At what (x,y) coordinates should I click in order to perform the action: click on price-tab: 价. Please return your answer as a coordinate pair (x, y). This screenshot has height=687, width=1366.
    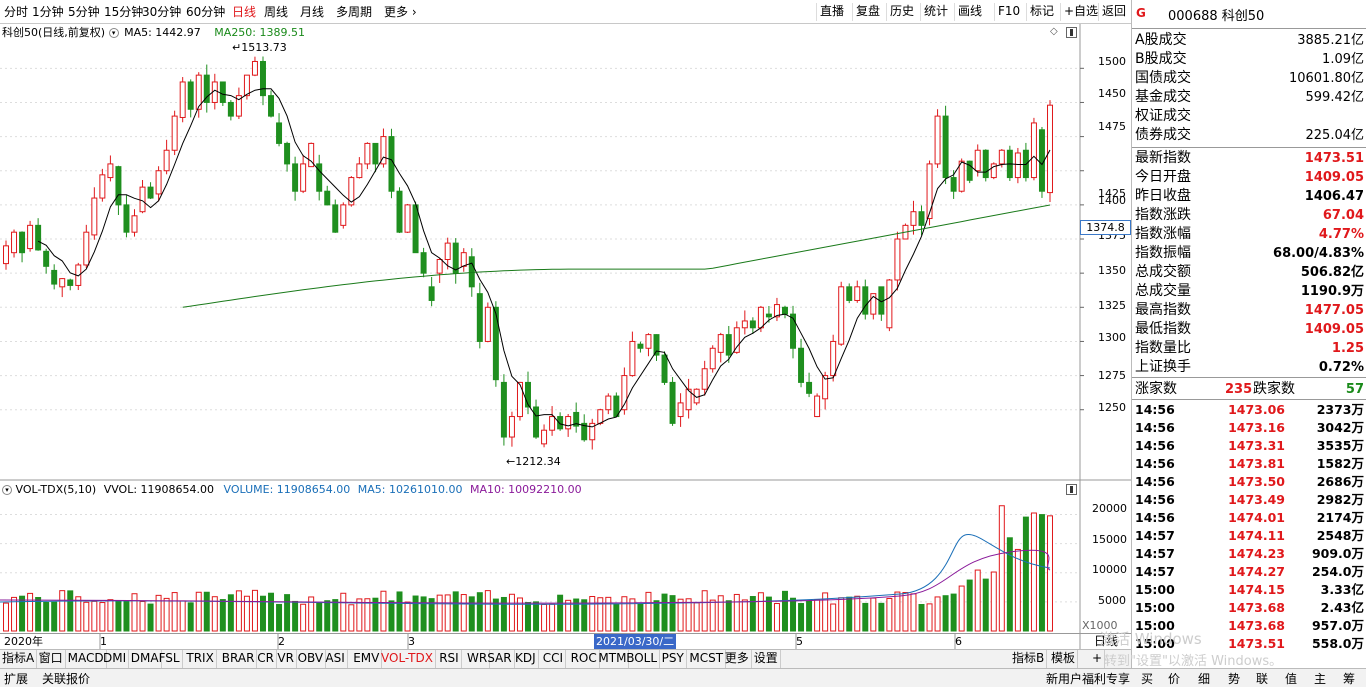
    Looking at the image, I should click on (1174, 679).